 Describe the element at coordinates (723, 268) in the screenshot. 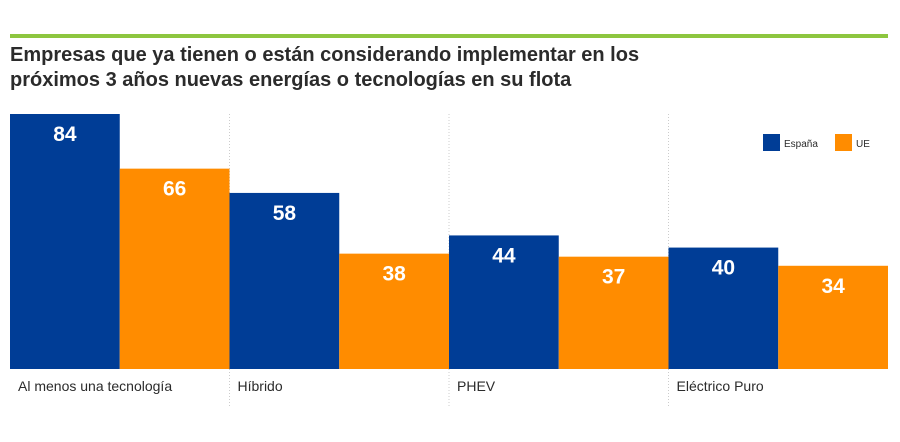

I see `value-label-espana-electrico-puro: 40` at that location.